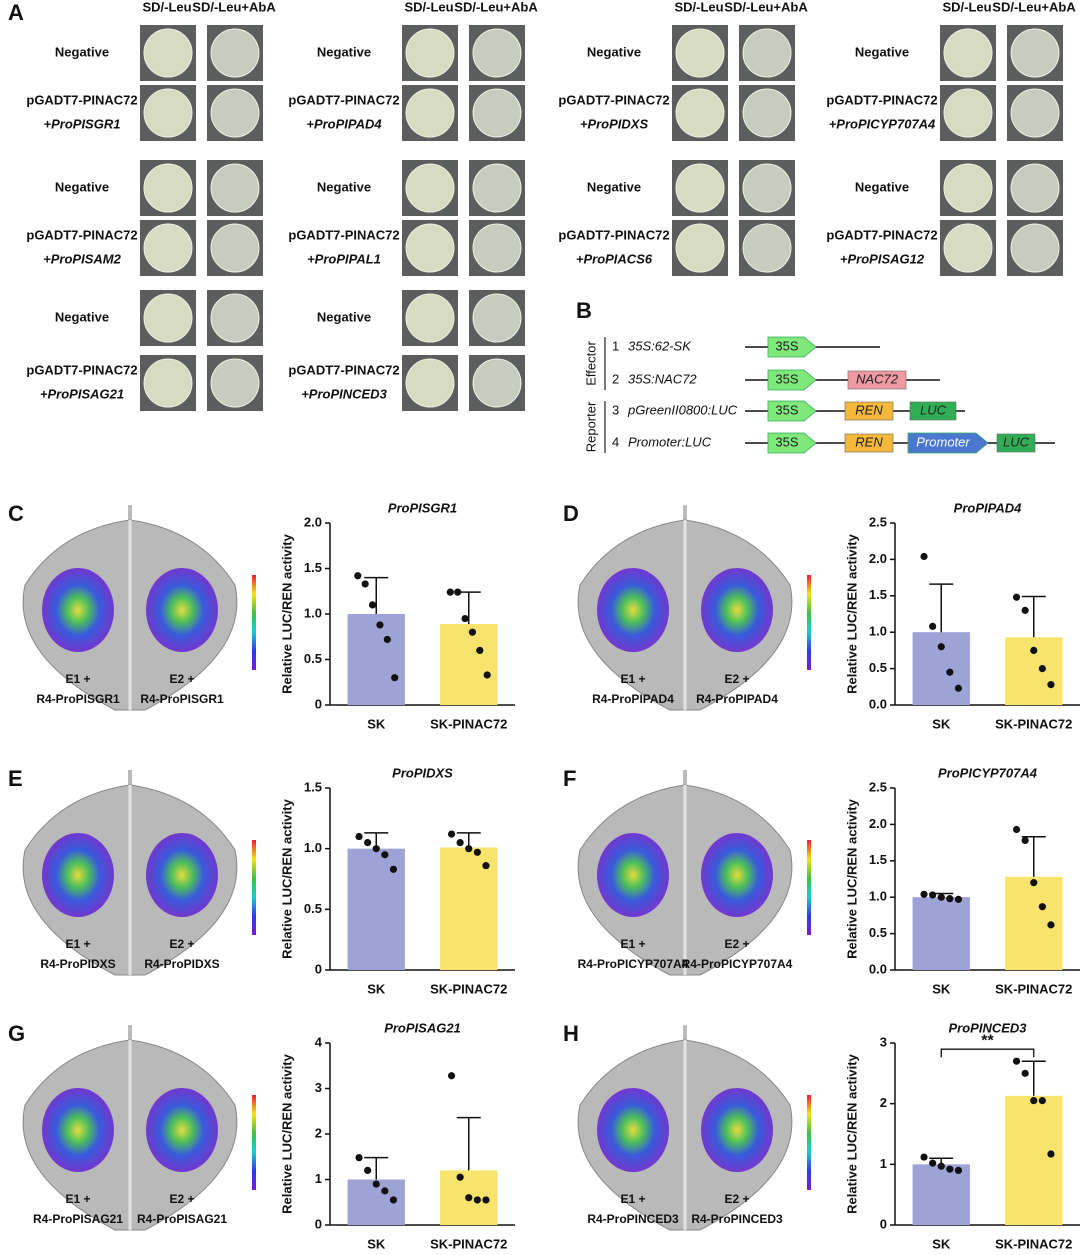 This screenshot has height=1255, width=1080. What do you see at coordinates (615, 345) in the screenshot?
I see `construct-number: 1` at bounding box center [615, 345].